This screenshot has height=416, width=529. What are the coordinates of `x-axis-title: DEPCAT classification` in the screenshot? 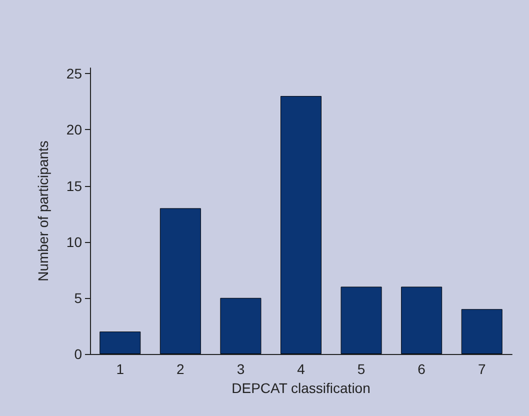 It's located at (301, 388).